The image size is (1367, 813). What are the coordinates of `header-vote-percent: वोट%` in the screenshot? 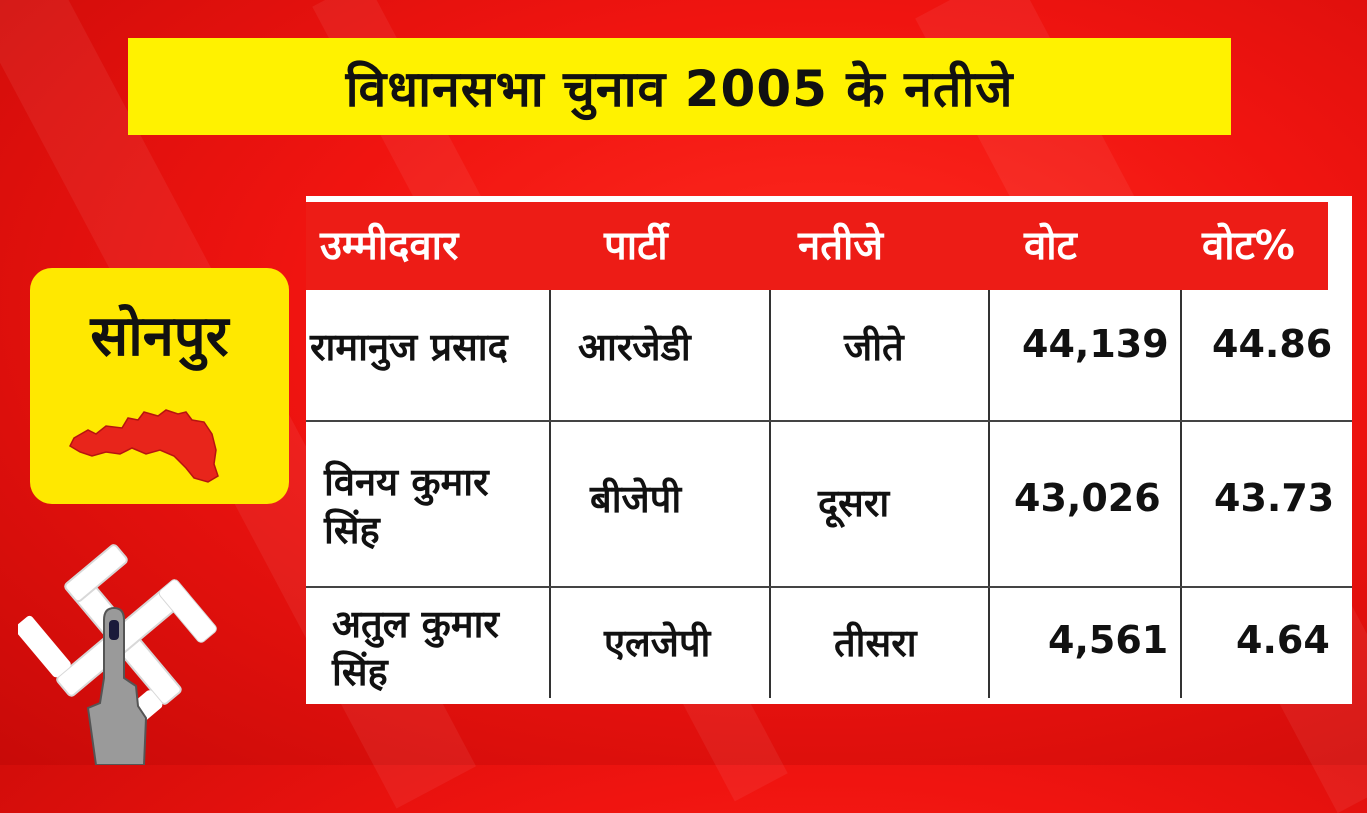 It's located at (1248, 246).